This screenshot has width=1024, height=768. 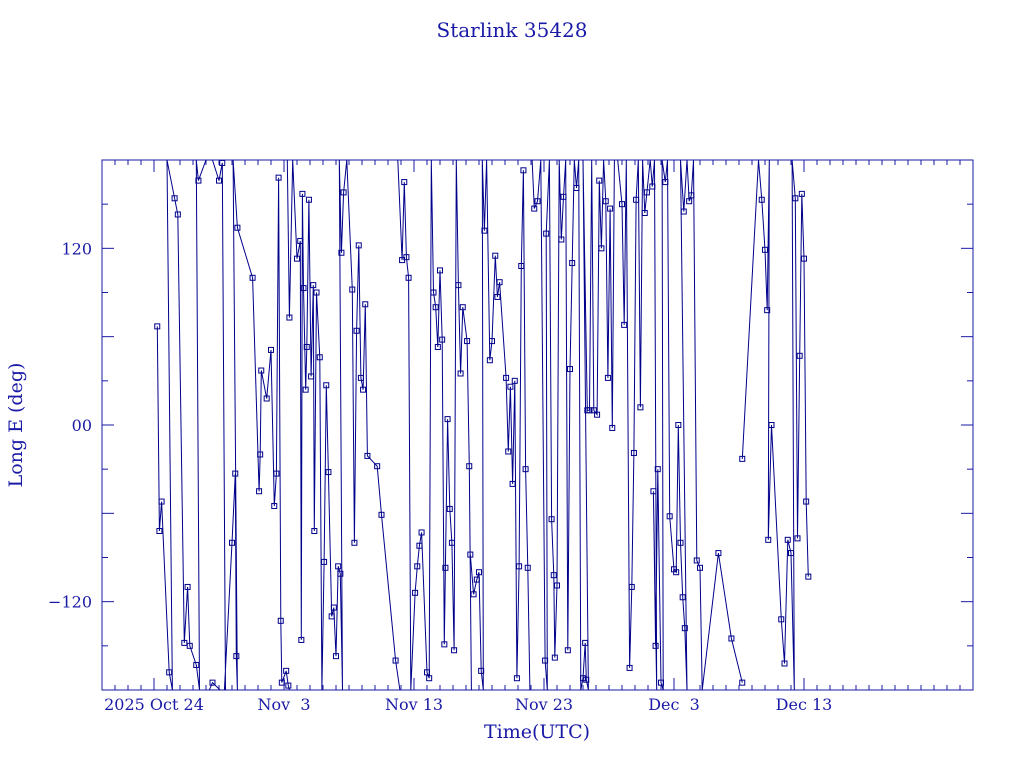 I want to click on y-tick-label: 00, so click(x=82, y=425).